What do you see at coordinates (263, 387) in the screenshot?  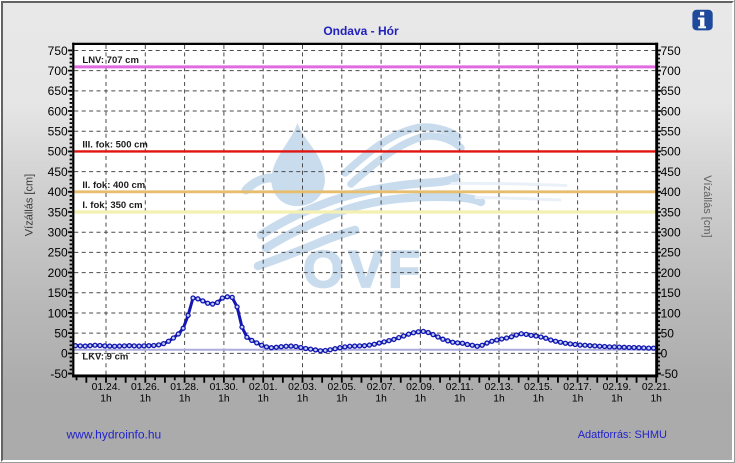 I see `svg-text: 02.01.` at bounding box center [263, 387].